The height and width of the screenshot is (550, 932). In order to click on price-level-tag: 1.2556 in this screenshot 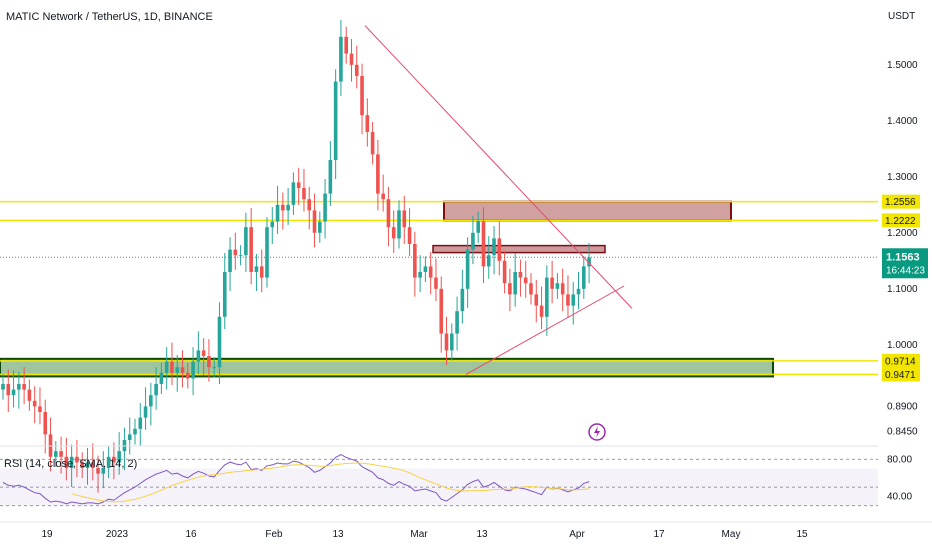, I will do `click(900, 202)`.